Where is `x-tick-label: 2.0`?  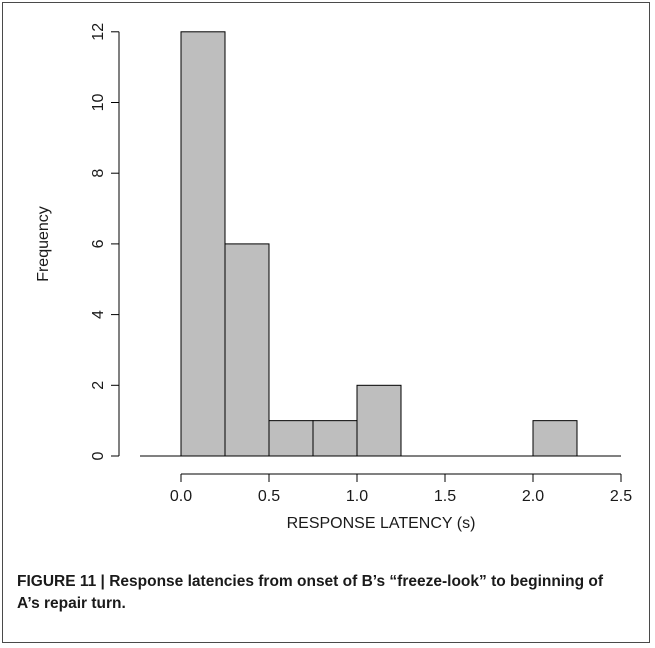
x-tick-label: 2.0 is located at coordinates (533, 496).